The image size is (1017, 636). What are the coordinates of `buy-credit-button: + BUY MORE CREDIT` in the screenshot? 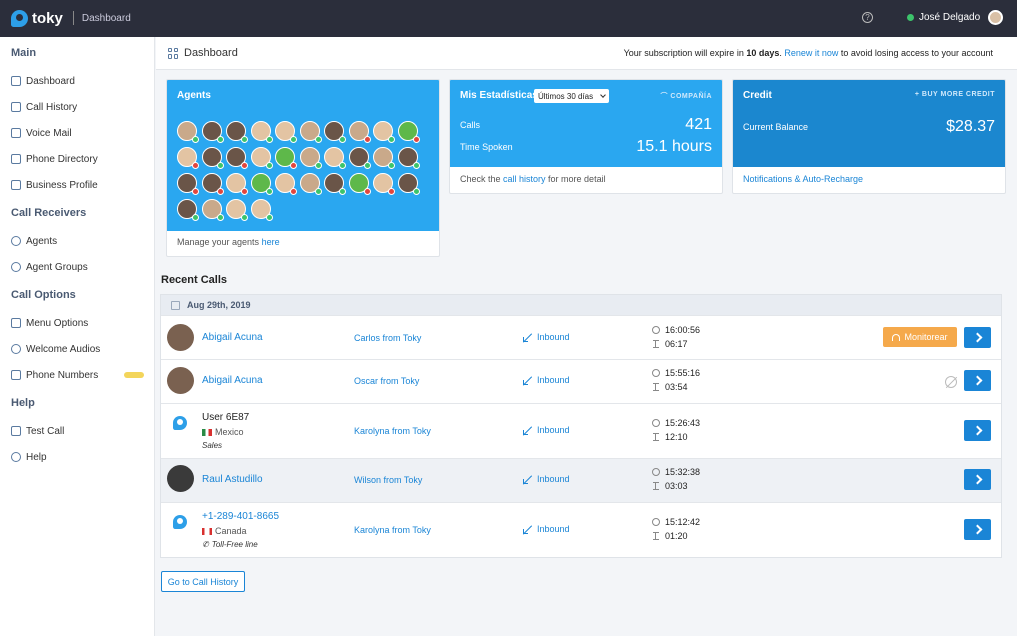 It's located at (954, 94).